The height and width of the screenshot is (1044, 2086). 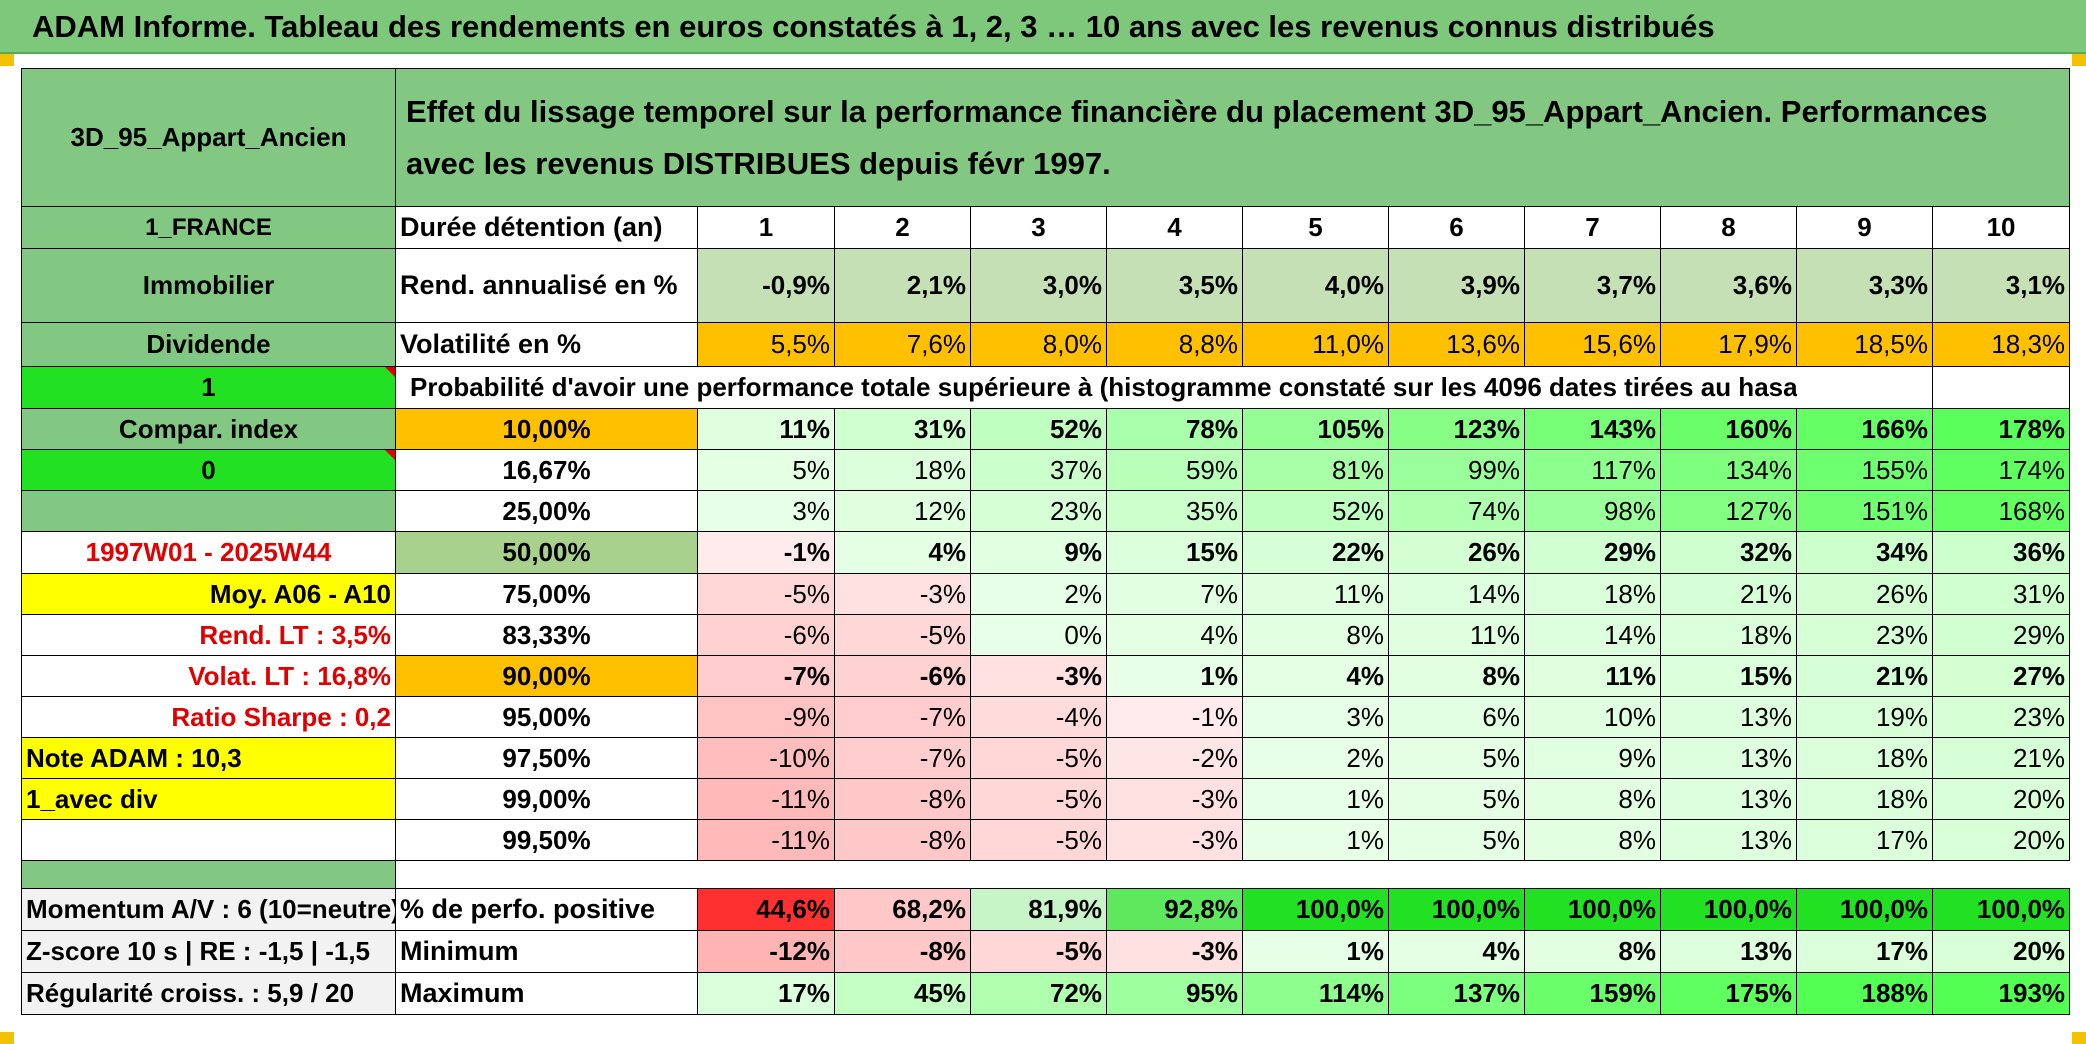 I want to click on year-header: 3, so click(x=1038, y=227).